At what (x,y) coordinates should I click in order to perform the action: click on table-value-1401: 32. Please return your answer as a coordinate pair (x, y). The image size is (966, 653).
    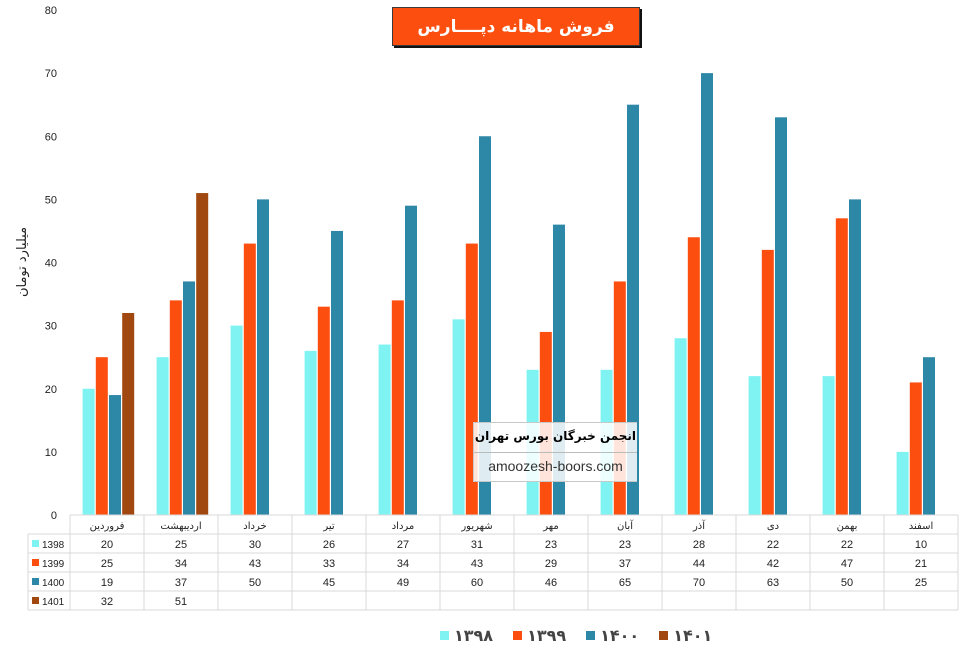
    Looking at the image, I should click on (107, 602).